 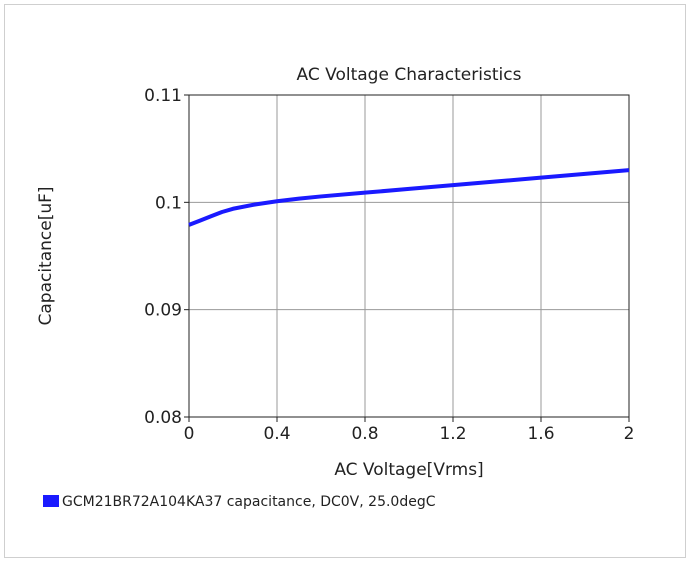 What do you see at coordinates (51, 501) in the screenshot?
I see `legend-swatch` at bounding box center [51, 501].